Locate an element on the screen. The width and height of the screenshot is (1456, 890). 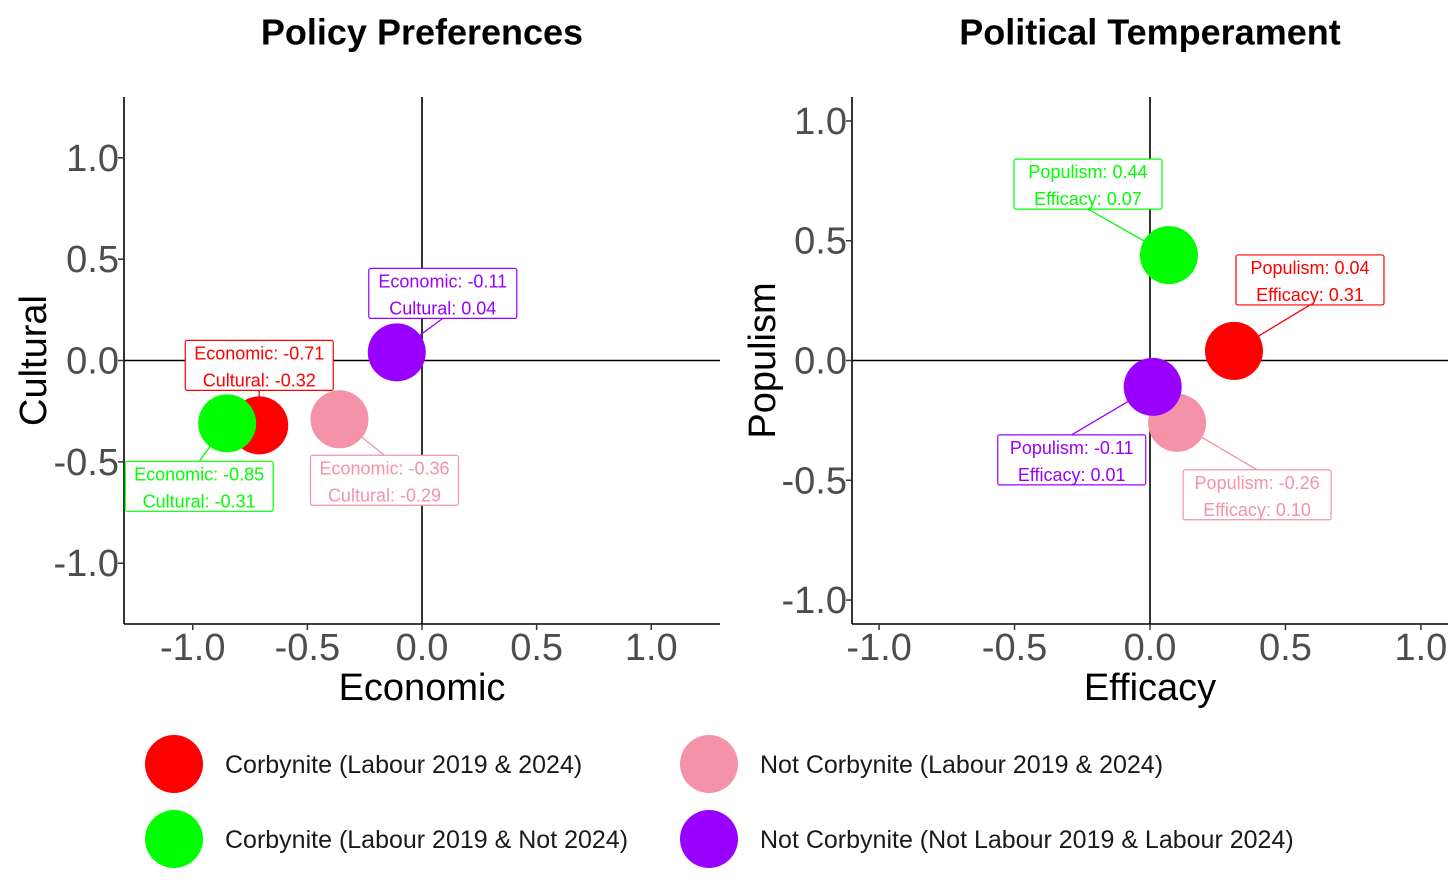
annotation-text: Cultural: -0.31 is located at coordinates (199, 501).